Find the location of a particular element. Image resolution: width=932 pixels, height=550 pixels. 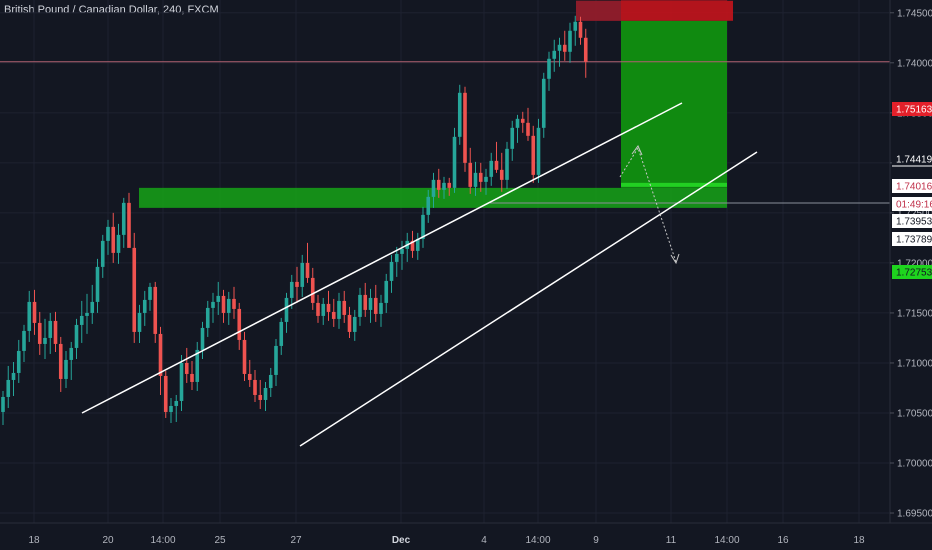

price-tick-label: 1.69500 is located at coordinates (914, 514).